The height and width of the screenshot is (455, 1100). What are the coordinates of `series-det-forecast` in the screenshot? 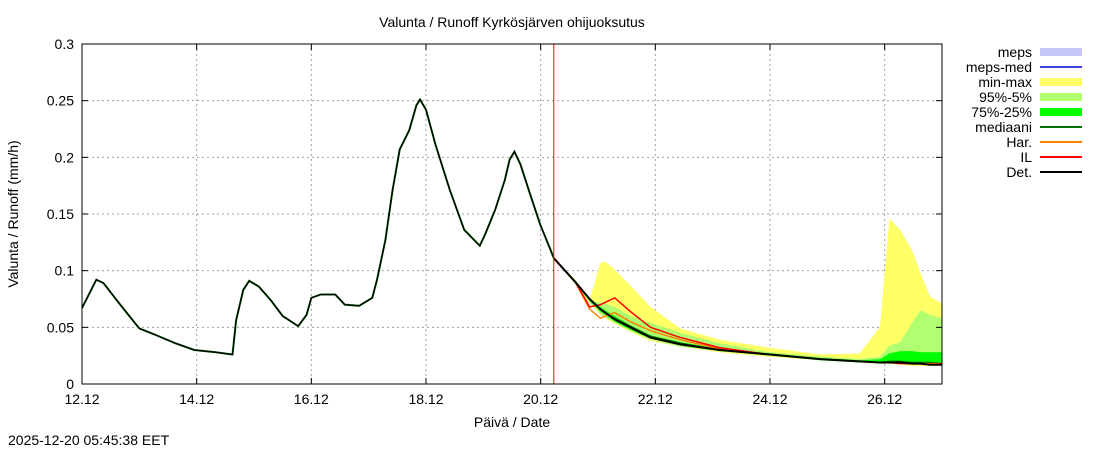 It's located at (747, 311).